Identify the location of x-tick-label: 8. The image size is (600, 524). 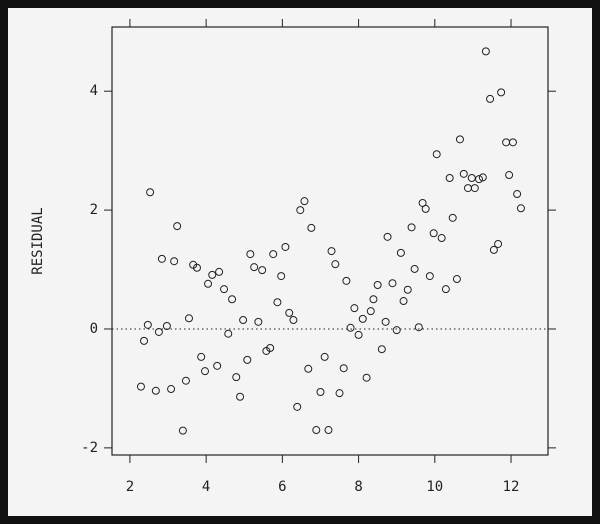
(358, 487).